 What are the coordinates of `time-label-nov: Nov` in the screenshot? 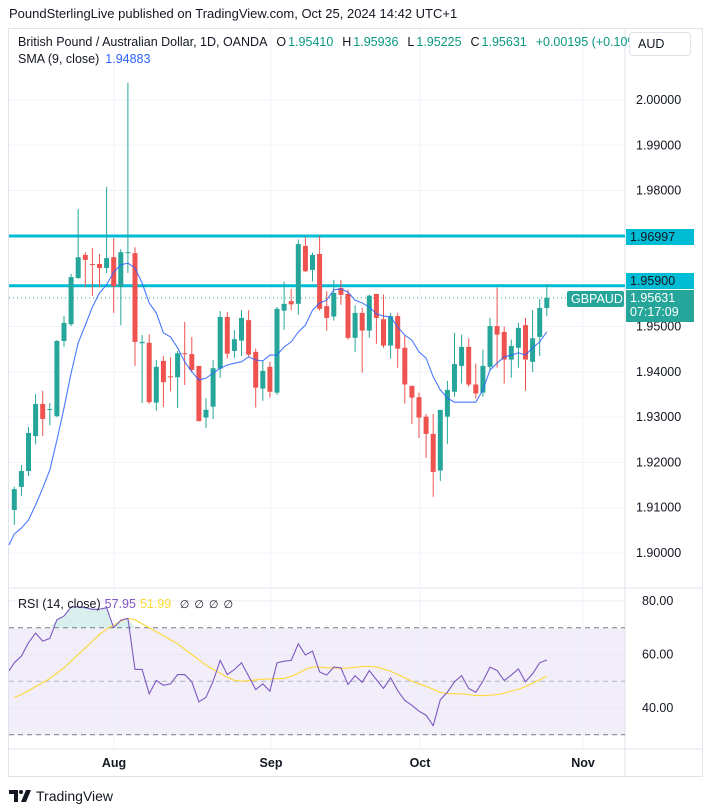 It's located at (583, 763).